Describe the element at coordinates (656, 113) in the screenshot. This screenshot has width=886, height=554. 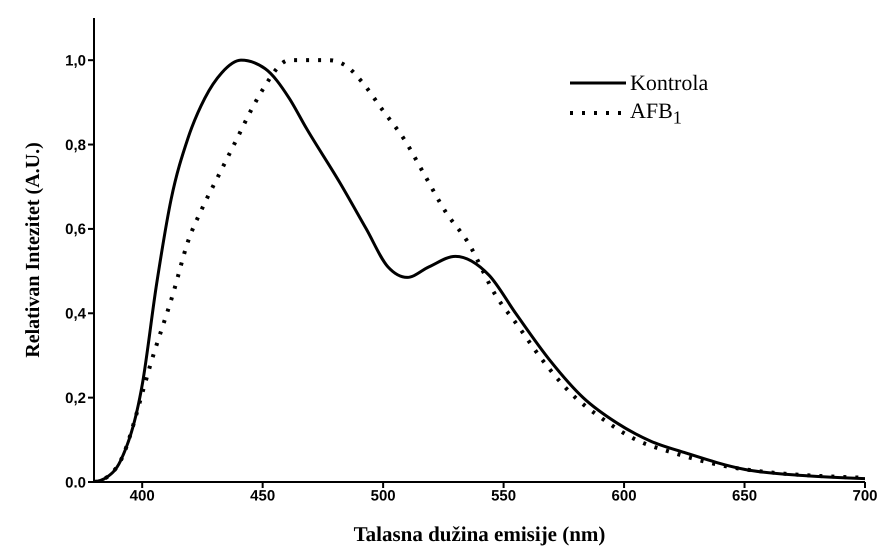
I see `legend-label: AFB$_{1}$` at that location.